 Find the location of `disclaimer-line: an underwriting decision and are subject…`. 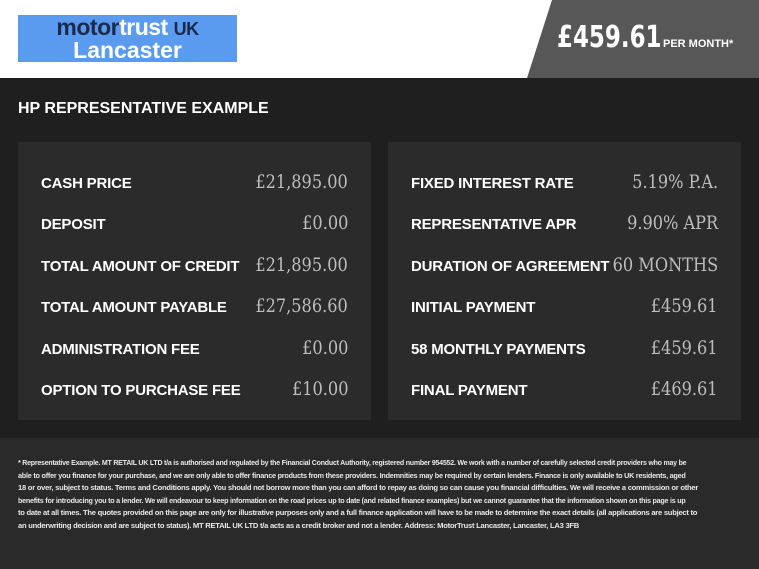

disclaimer-line: an underwriting decision and are subject… is located at coordinates (299, 525).